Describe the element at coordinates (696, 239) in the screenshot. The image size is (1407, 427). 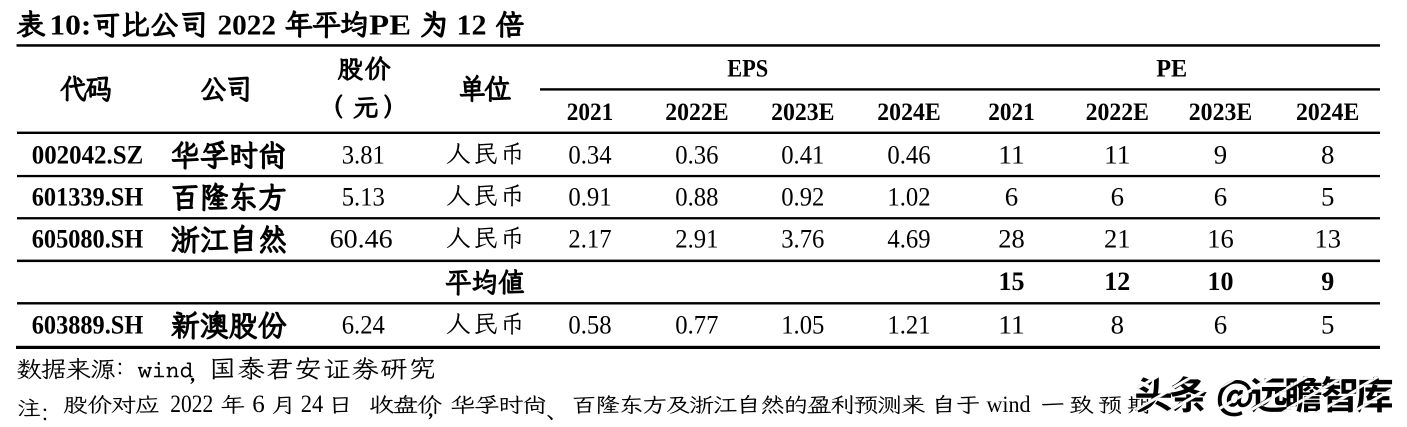
I see `svg-text: 2.91` at that location.